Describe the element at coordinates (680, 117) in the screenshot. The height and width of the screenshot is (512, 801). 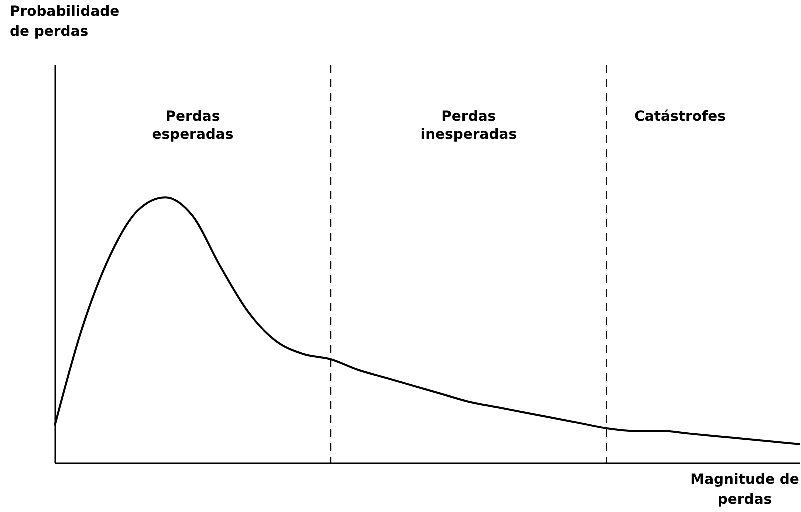
I see `text: Catástrofes` at that location.